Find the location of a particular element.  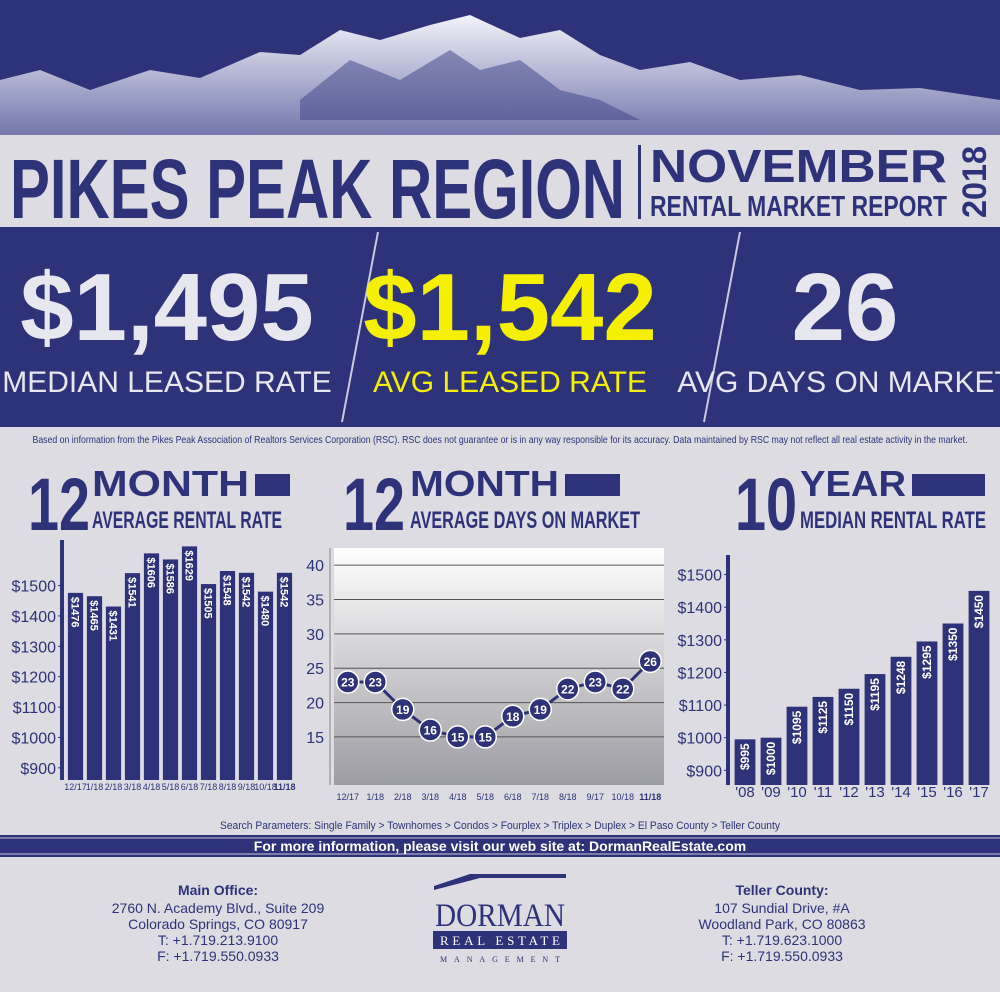

office-line: Colorado Springs, CO 80917 is located at coordinates (218, 924).